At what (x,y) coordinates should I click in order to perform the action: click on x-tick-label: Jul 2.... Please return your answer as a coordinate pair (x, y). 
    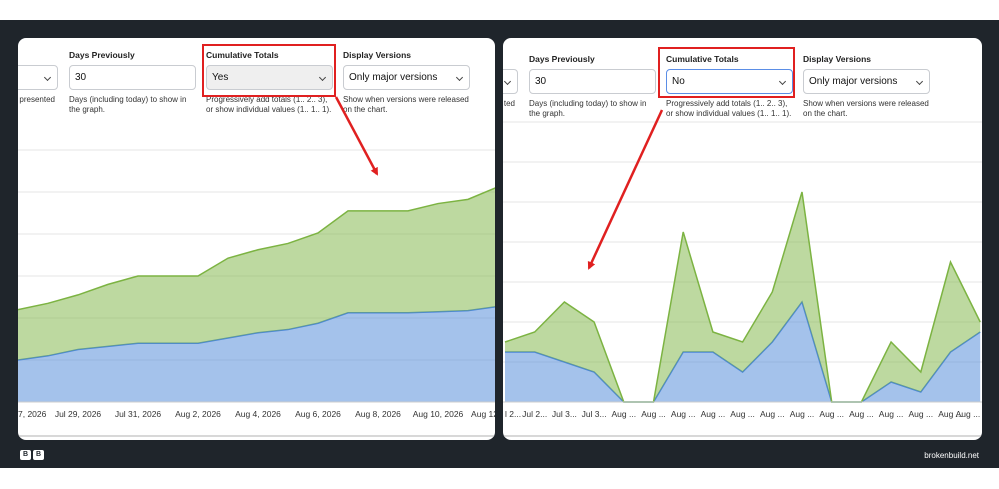
    Looking at the image, I should click on (534, 414).